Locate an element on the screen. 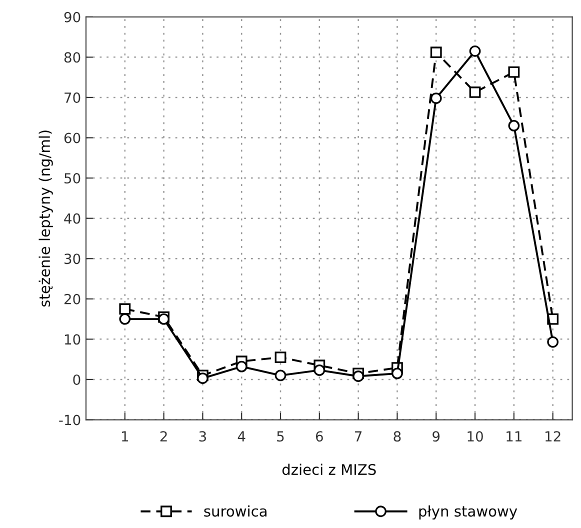 The image size is (581, 528). x-axis-title: dzieci z MIZS is located at coordinates (329, 470).